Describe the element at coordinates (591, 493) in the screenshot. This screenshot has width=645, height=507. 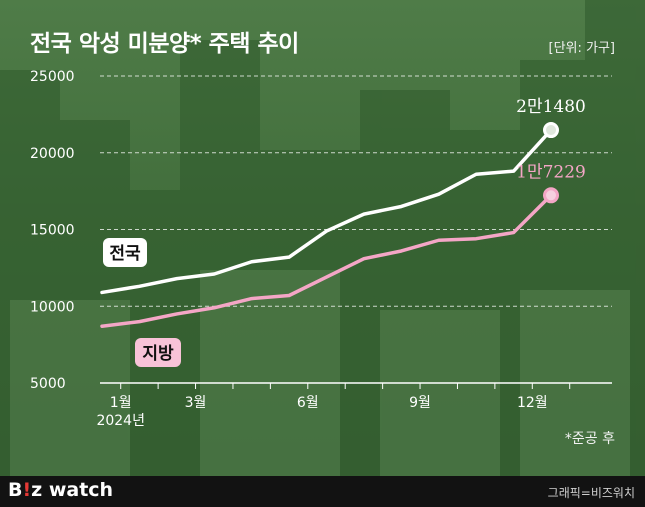
I see `graphic-credit: 그래픽=비즈워치` at that location.